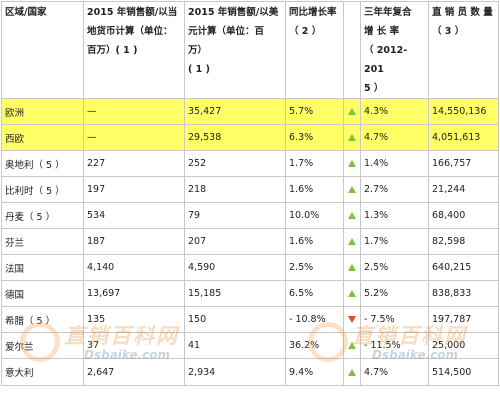  I want to click on usd-sales-cell: 2,934, so click(235, 372).